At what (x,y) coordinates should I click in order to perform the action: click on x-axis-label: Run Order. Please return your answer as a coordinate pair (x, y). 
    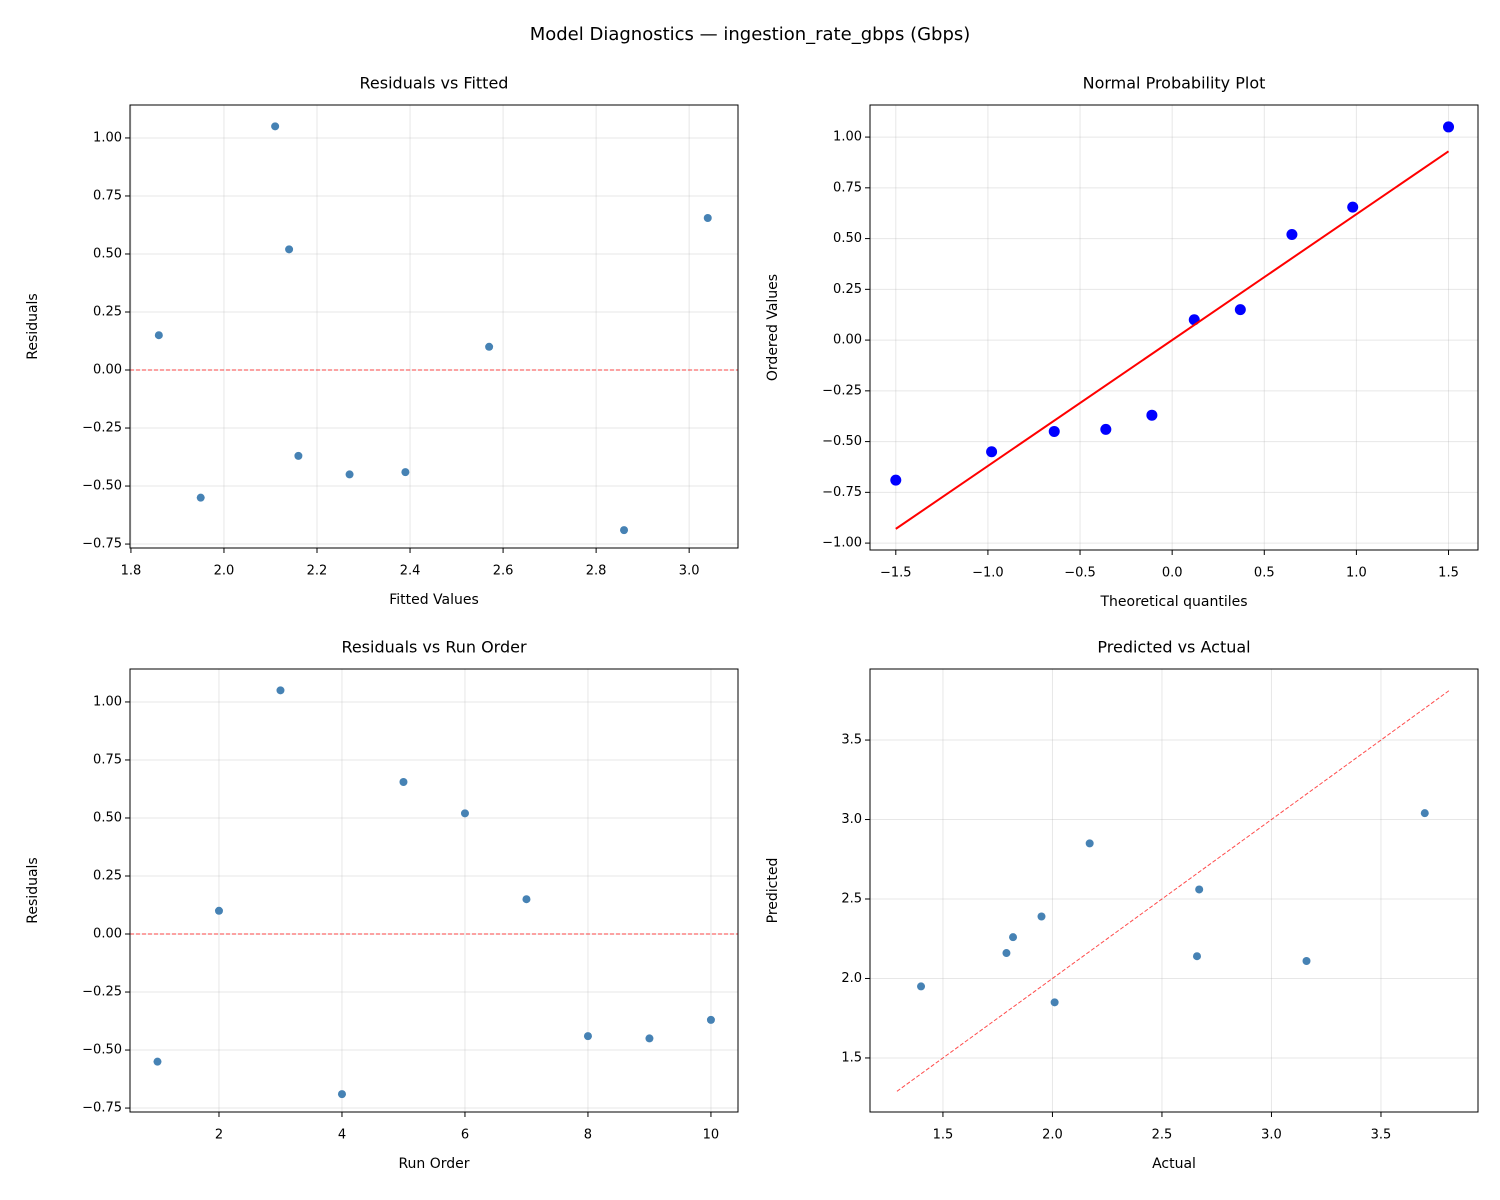
    Looking at the image, I should click on (433, 1164).